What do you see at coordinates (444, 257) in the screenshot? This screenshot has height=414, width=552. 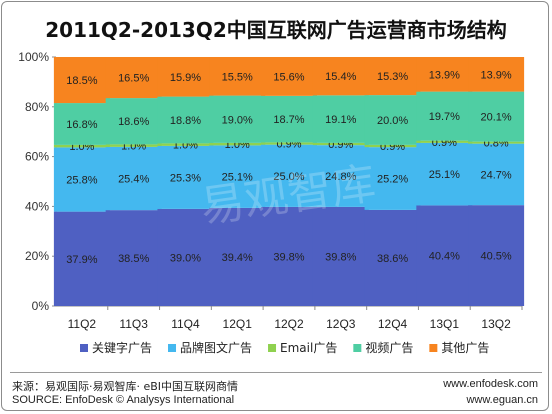 I see `bar-value-label: 40.4%` at bounding box center [444, 257].